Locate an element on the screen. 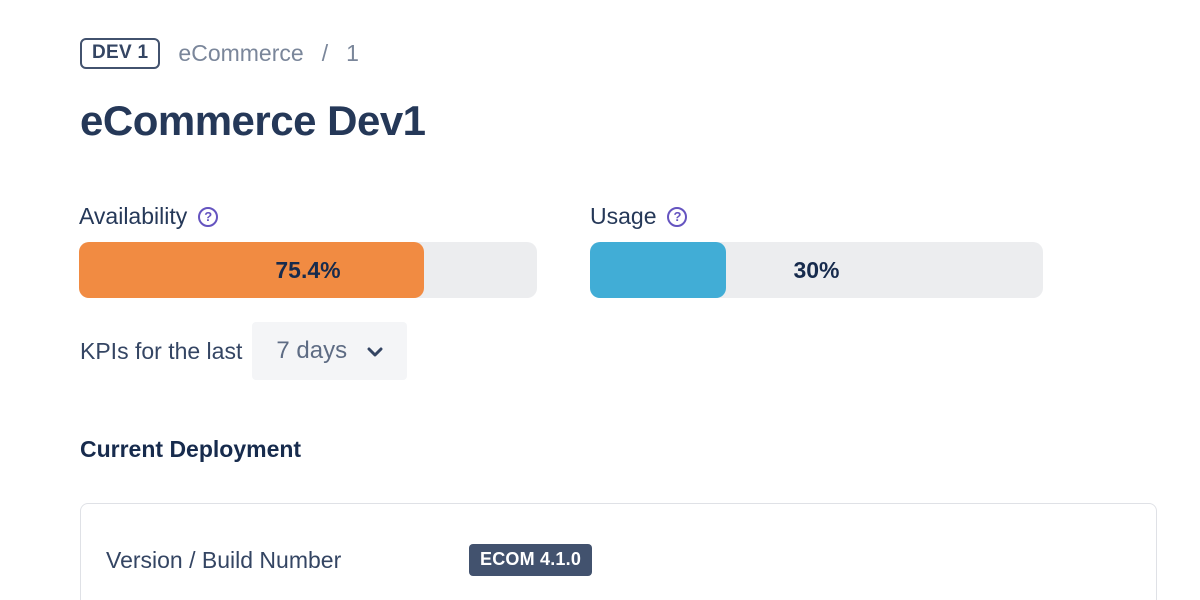 The image size is (1200, 600). environment-badge: DEV 1 is located at coordinates (120, 53).